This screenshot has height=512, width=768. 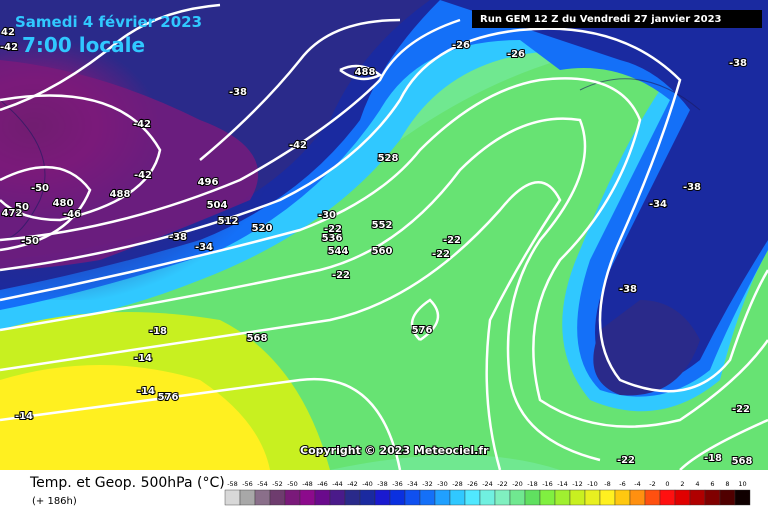 What do you see at coordinates (367, 484) in the screenshot?
I see `colorbar-label: -40` at bounding box center [367, 484].